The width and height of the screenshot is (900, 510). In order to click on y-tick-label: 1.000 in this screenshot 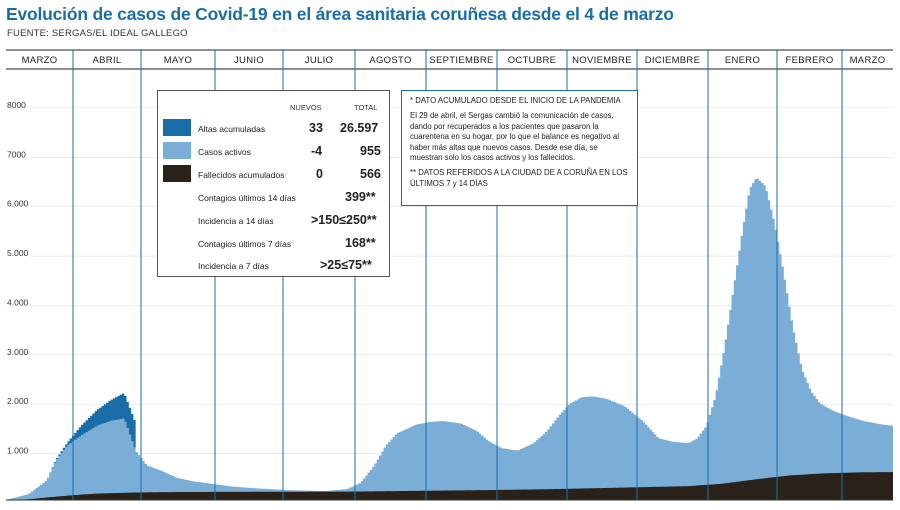, I will do `click(18, 451)`.